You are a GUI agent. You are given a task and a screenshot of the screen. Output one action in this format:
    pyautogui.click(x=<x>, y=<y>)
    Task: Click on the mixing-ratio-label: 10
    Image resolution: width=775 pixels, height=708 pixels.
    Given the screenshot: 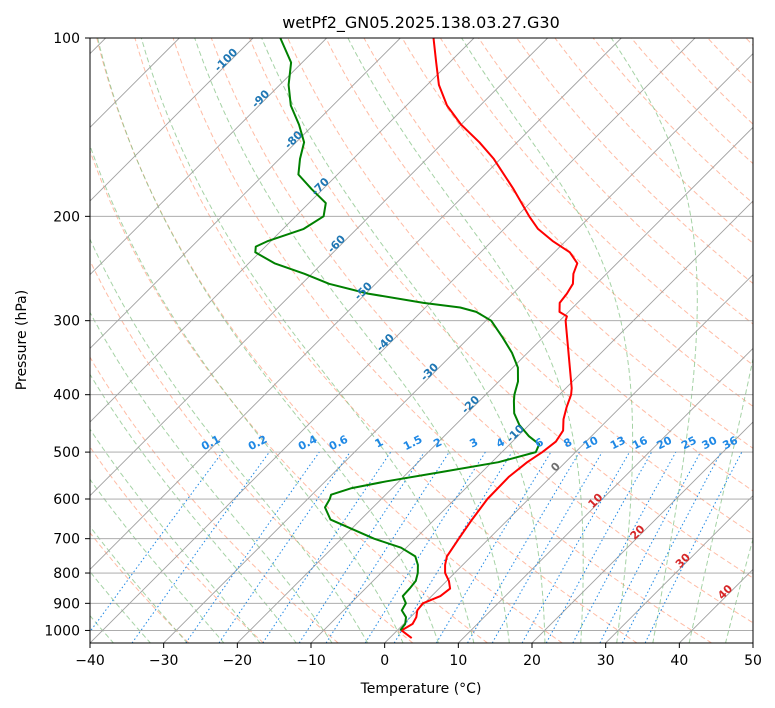 What is the action you would take?
    pyautogui.click(x=591, y=443)
    